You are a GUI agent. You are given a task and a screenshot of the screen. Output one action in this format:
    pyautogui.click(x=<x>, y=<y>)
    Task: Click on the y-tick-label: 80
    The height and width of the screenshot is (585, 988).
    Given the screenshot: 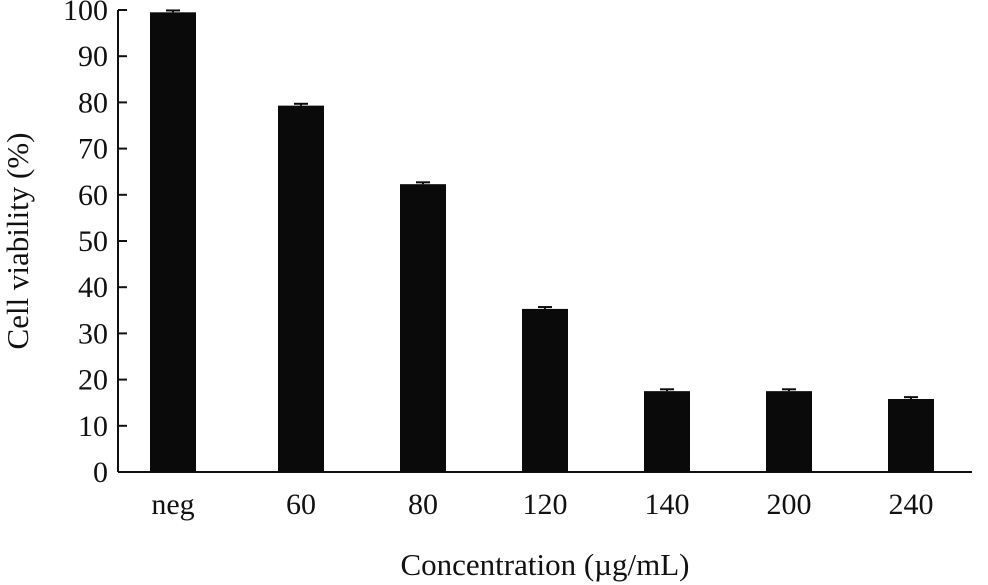 What is the action you would take?
    pyautogui.click(x=93, y=102)
    